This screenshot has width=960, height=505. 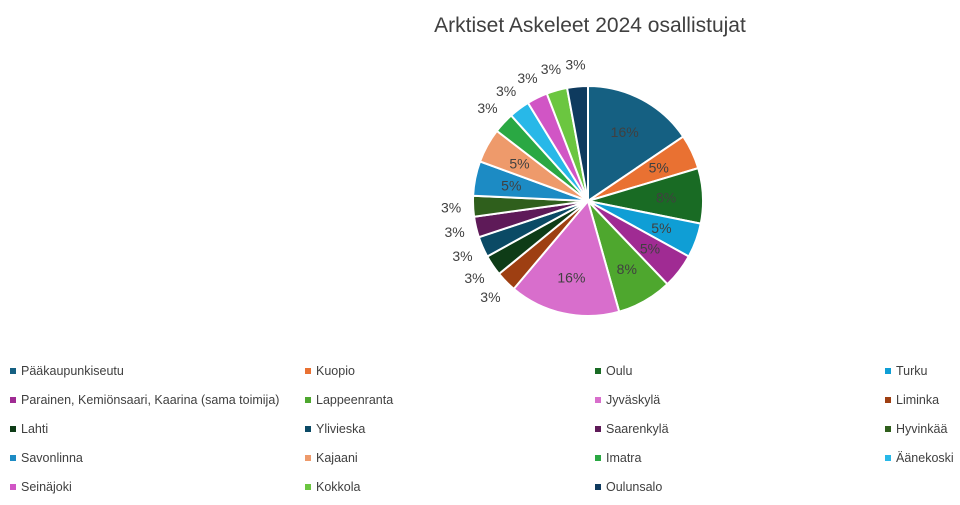 What do you see at coordinates (335, 371) in the screenshot?
I see `legend-label: Kuopio` at bounding box center [335, 371].